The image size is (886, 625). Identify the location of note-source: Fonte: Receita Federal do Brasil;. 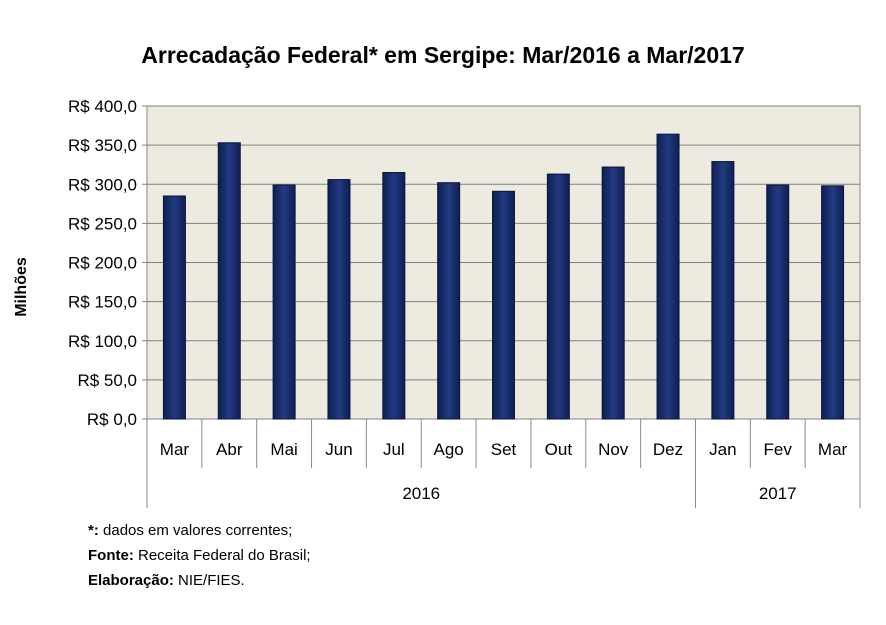
(199, 555).